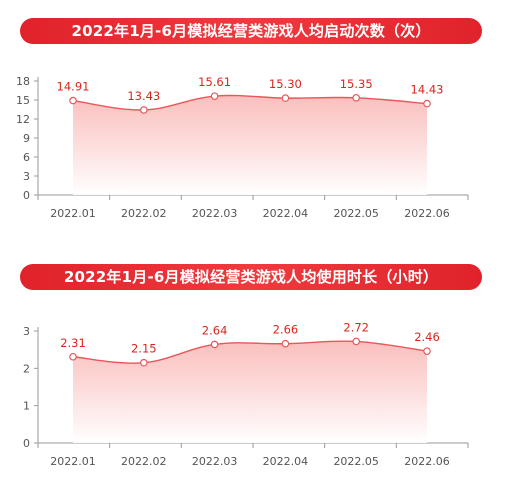  What do you see at coordinates (251, 31) in the screenshot?
I see `chart-title-launch-count: 2022年1月-6月模拟经营类游戏人均启动次数（次）` at bounding box center [251, 31].